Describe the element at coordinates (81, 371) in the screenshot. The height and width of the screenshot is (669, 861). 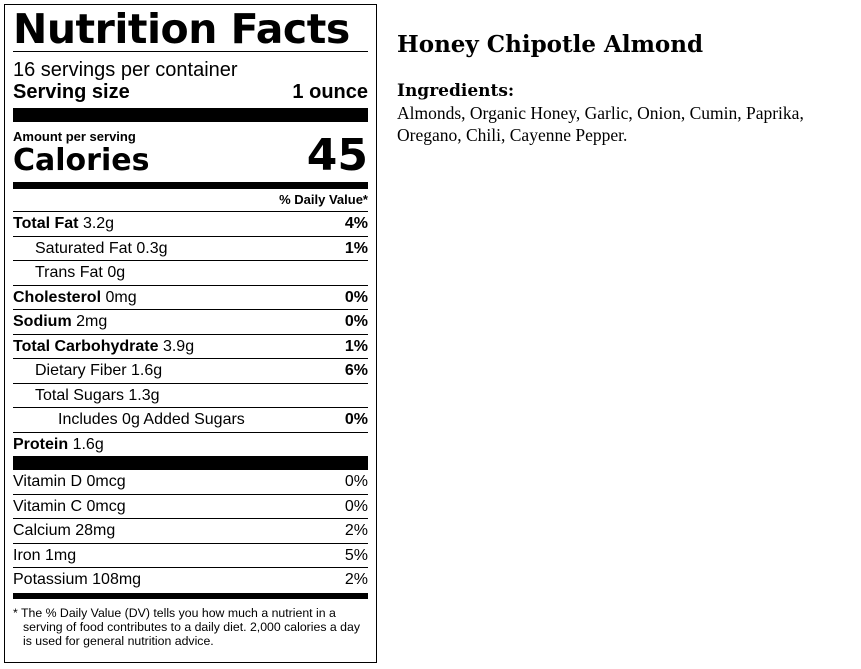
I see `nutrient-name: Dietary Fiber` at that location.